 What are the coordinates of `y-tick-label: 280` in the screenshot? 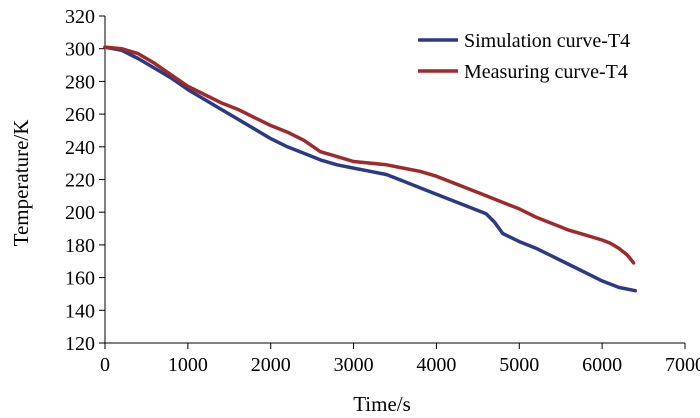 It's located at (80, 82).